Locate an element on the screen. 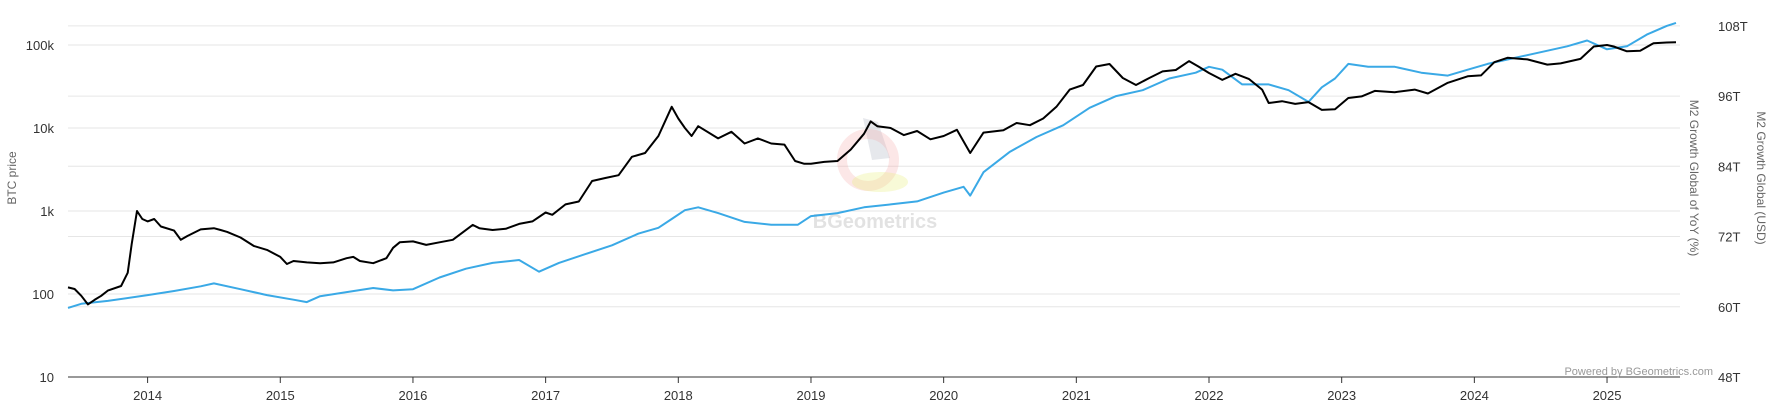 This screenshot has width=1770, height=414. y-left-tick-label: 1k is located at coordinates (47, 211).